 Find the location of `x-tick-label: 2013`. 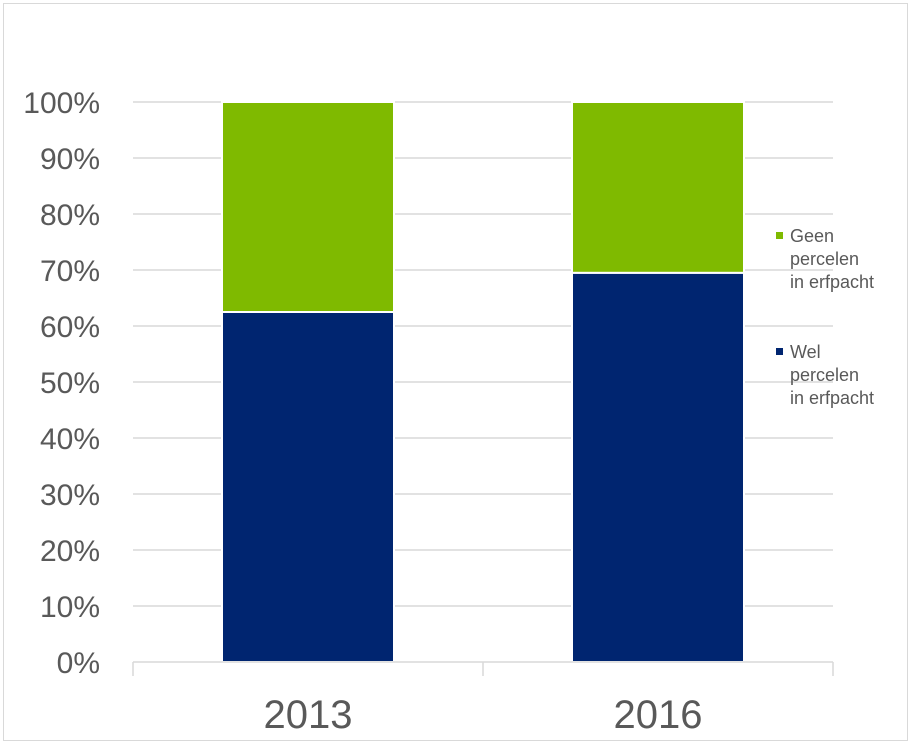

x-tick-label: 2013 is located at coordinates (308, 715).